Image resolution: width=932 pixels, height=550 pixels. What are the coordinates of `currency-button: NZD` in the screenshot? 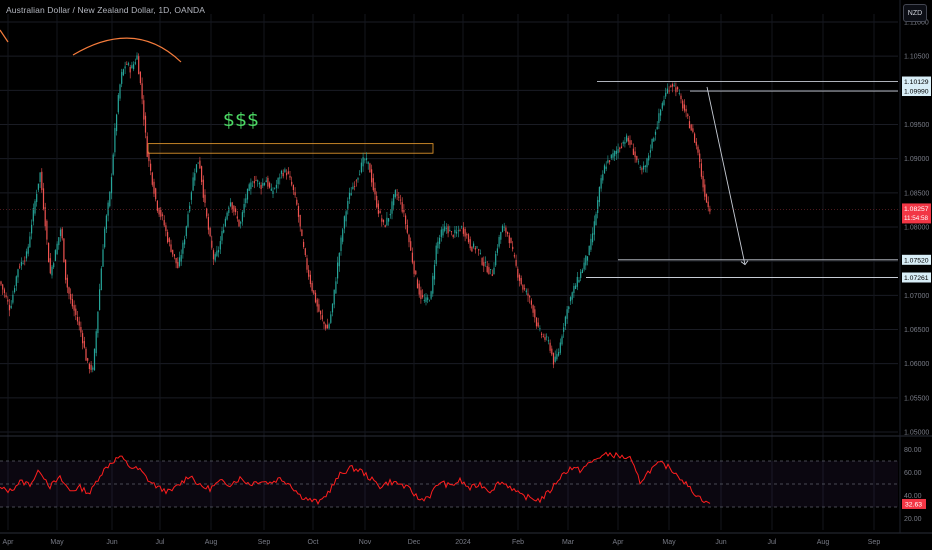 It's located at (915, 13).